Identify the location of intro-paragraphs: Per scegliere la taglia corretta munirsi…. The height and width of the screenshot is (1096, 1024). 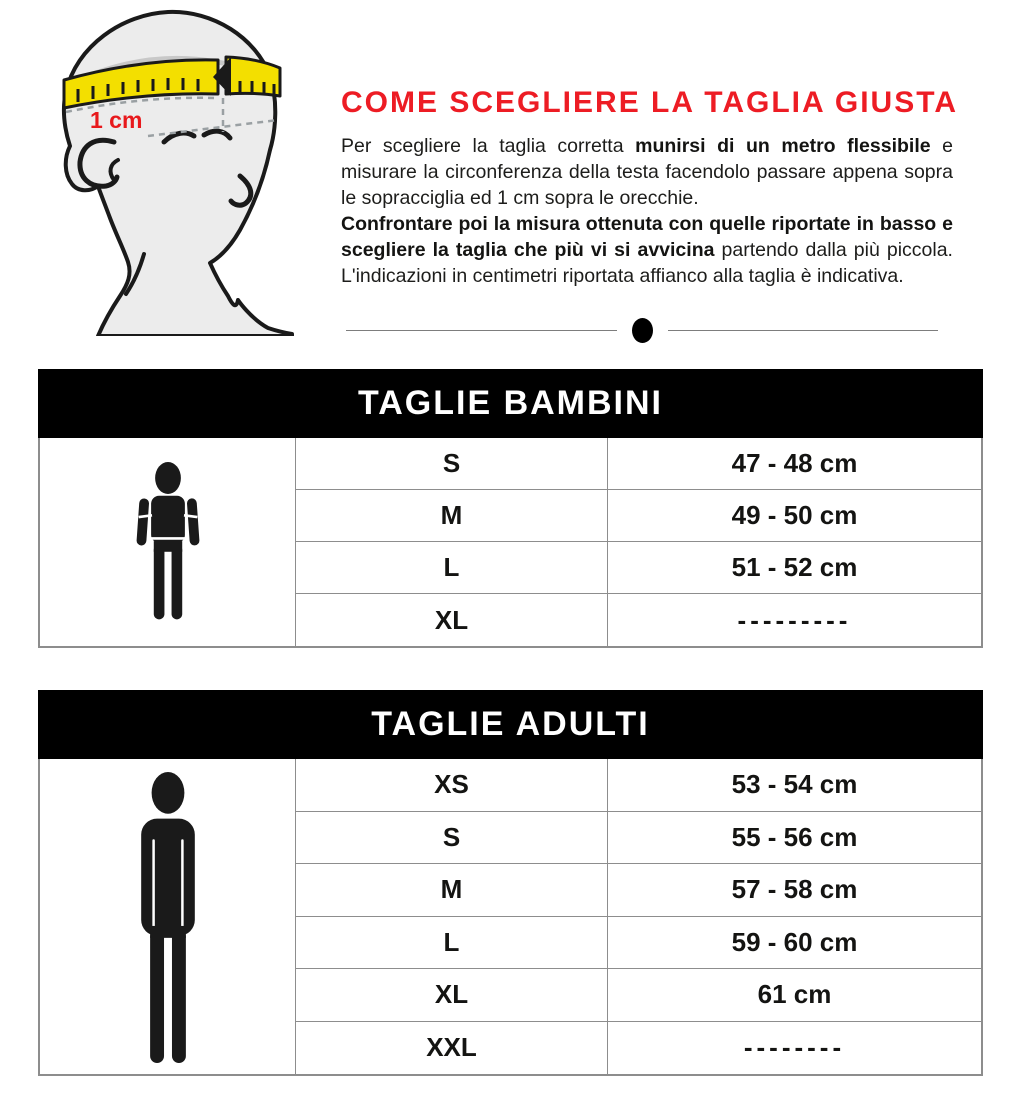
(647, 211).